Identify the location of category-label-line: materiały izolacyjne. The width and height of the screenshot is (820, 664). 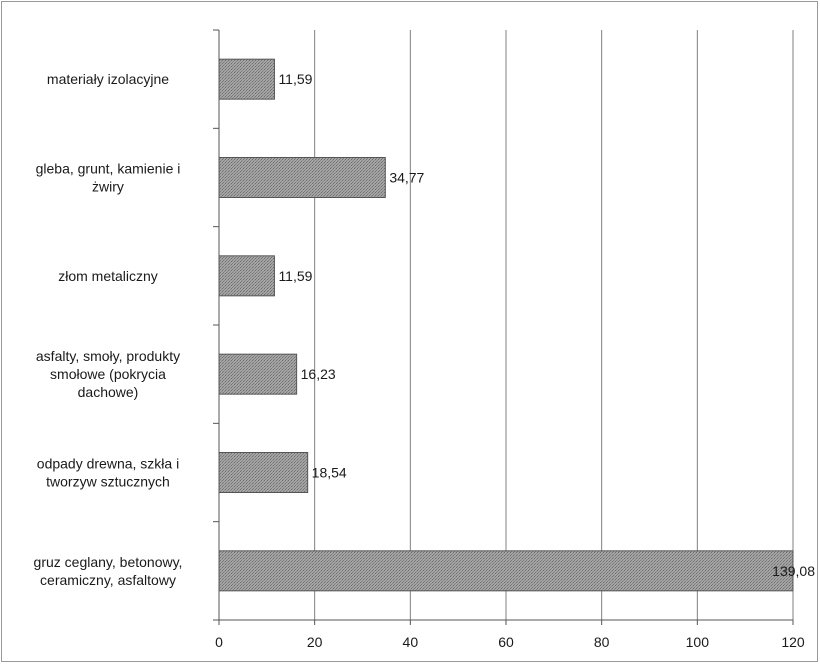
(108, 79).